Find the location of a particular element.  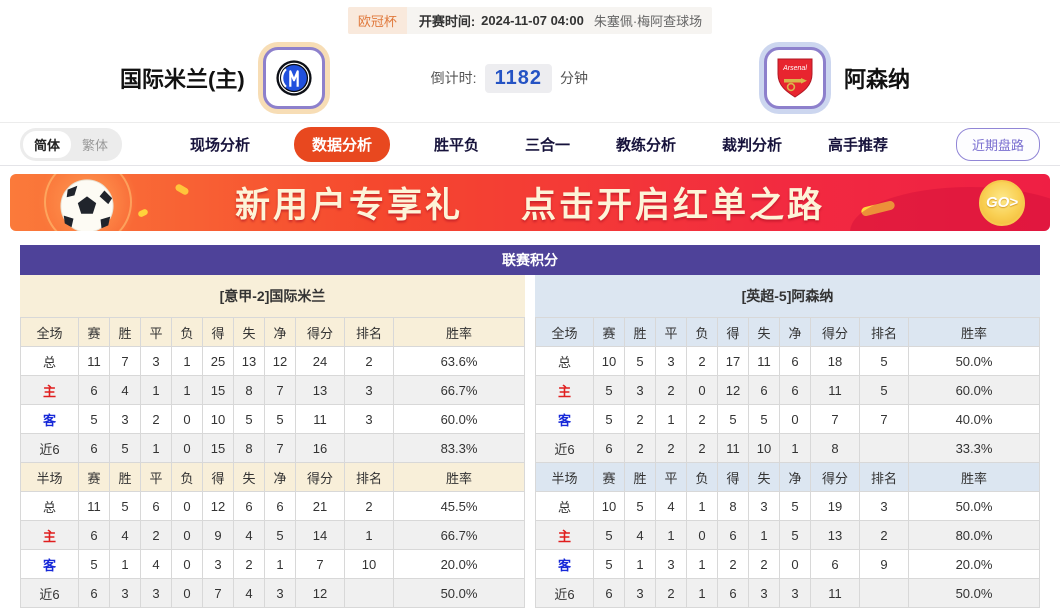

table-cell: 12 is located at coordinates (218, 506).